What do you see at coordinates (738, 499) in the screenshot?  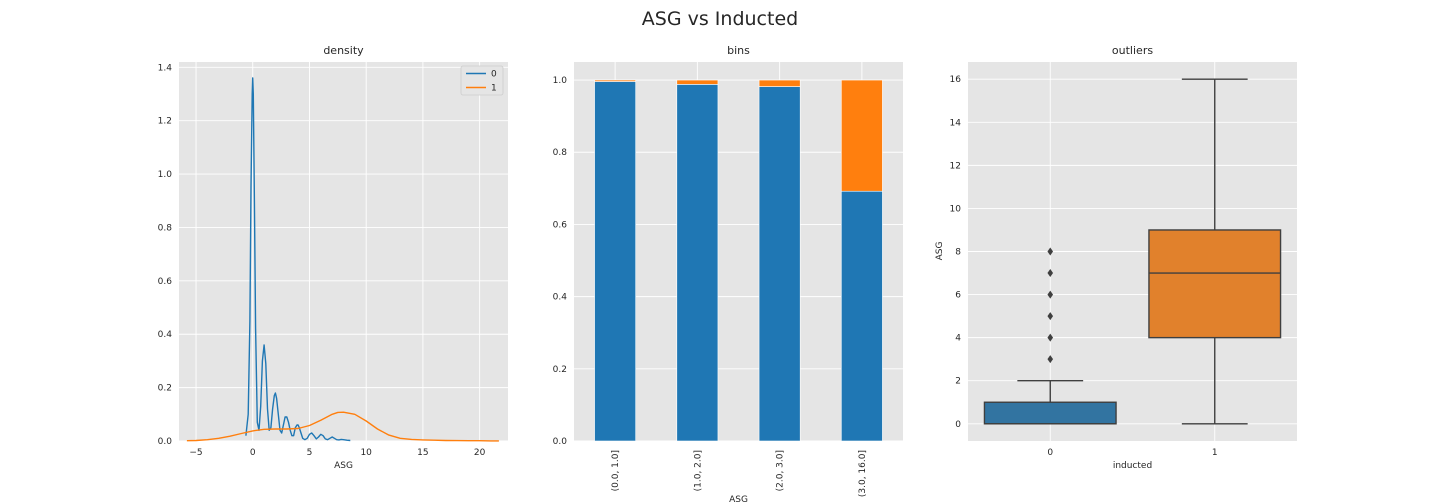 I see `bins-xlabel: ASG` at bounding box center [738, 499].